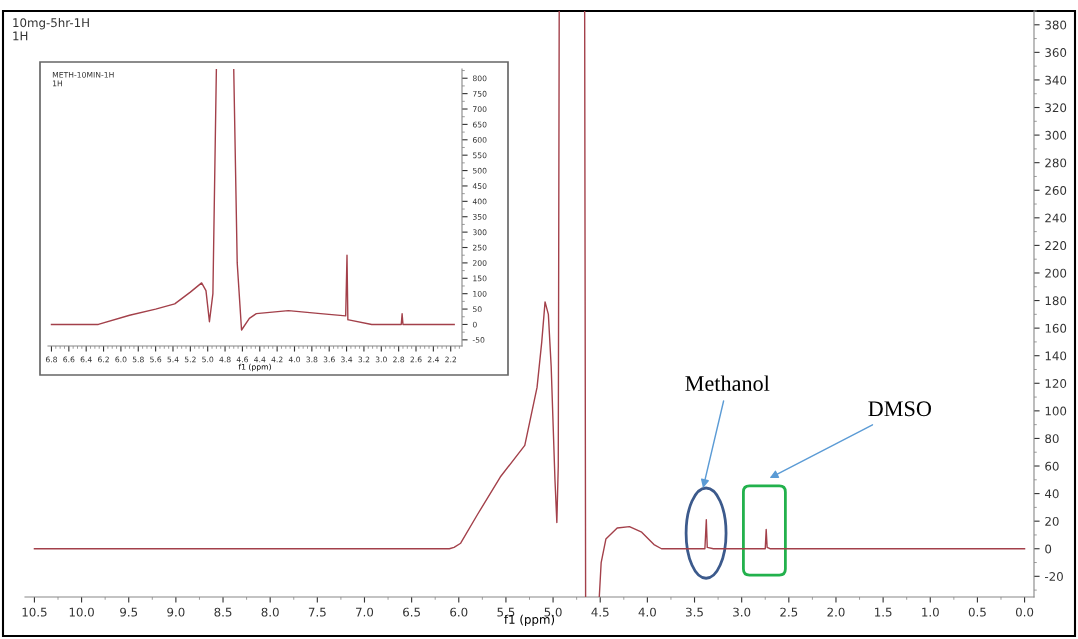 This screenshot has height=639, width=1078. Describe the element at coordinates (34, 612) in the screenshot. I see `x-tick-label: 10.5` at that location.